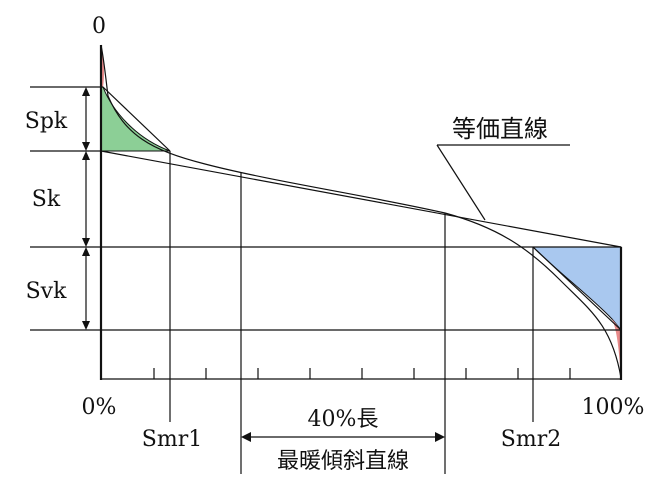 This screenshot has height=477, width=653. What do you see at coordinates (343, 419) in the screenshot?
I see `span-length-label: 40%長` at bounding box center [343, 419].